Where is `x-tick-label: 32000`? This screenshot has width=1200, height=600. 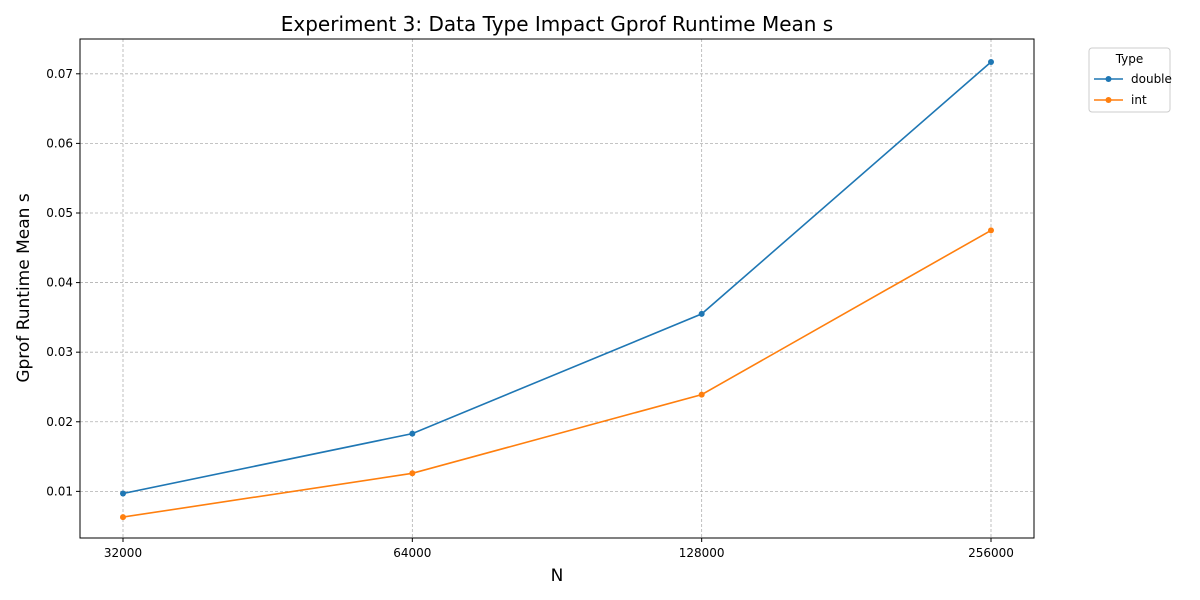
x-tick-label: 32000 is located at coordinates (123, 553).